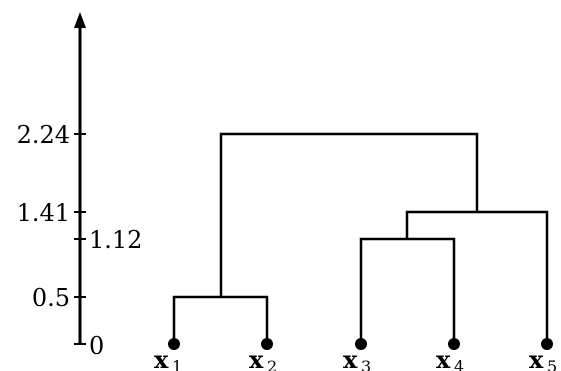 The height and width of the screenshot is (371, 561). Describe the element at coordinates (177, 364) in the screenshot. I see `leaf-label-x1-sub: 1` at that location.